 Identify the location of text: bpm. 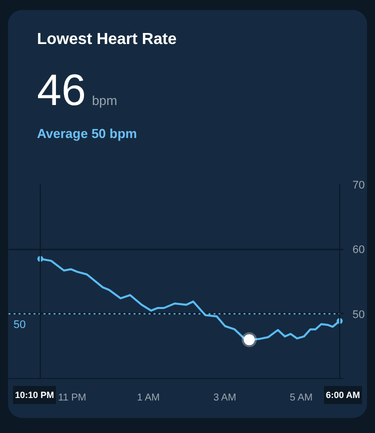
(105, 100).